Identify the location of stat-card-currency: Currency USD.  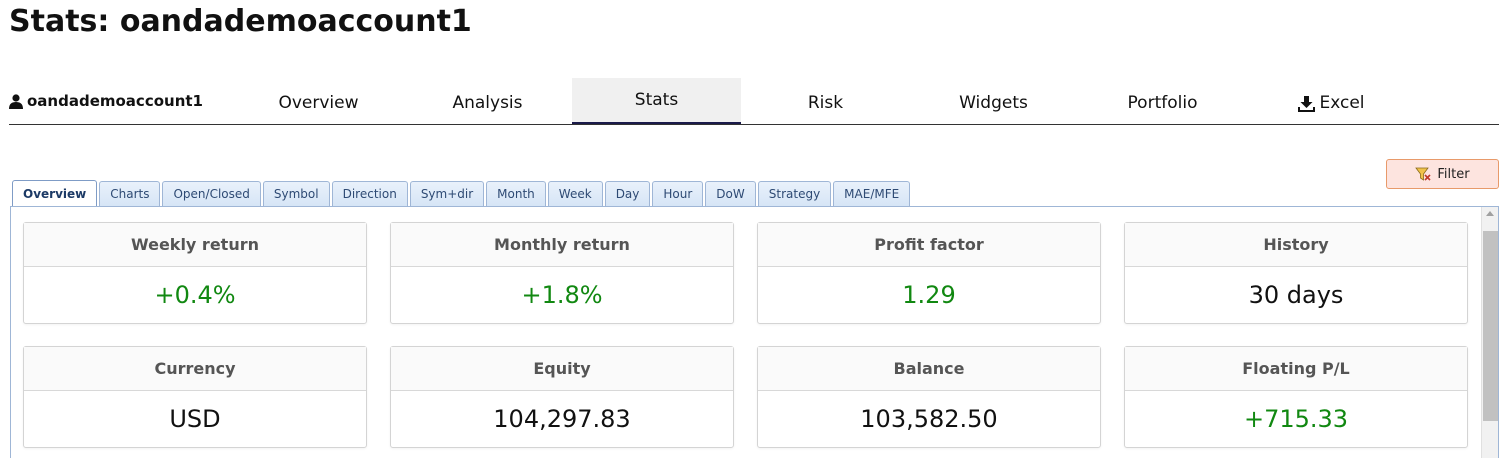
(195, 397).